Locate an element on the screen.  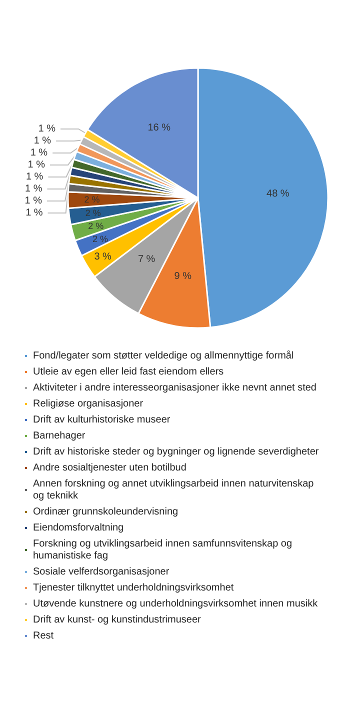
legend-label: Drift av kulturhistoriske museer is located at coordinates (102, 420).